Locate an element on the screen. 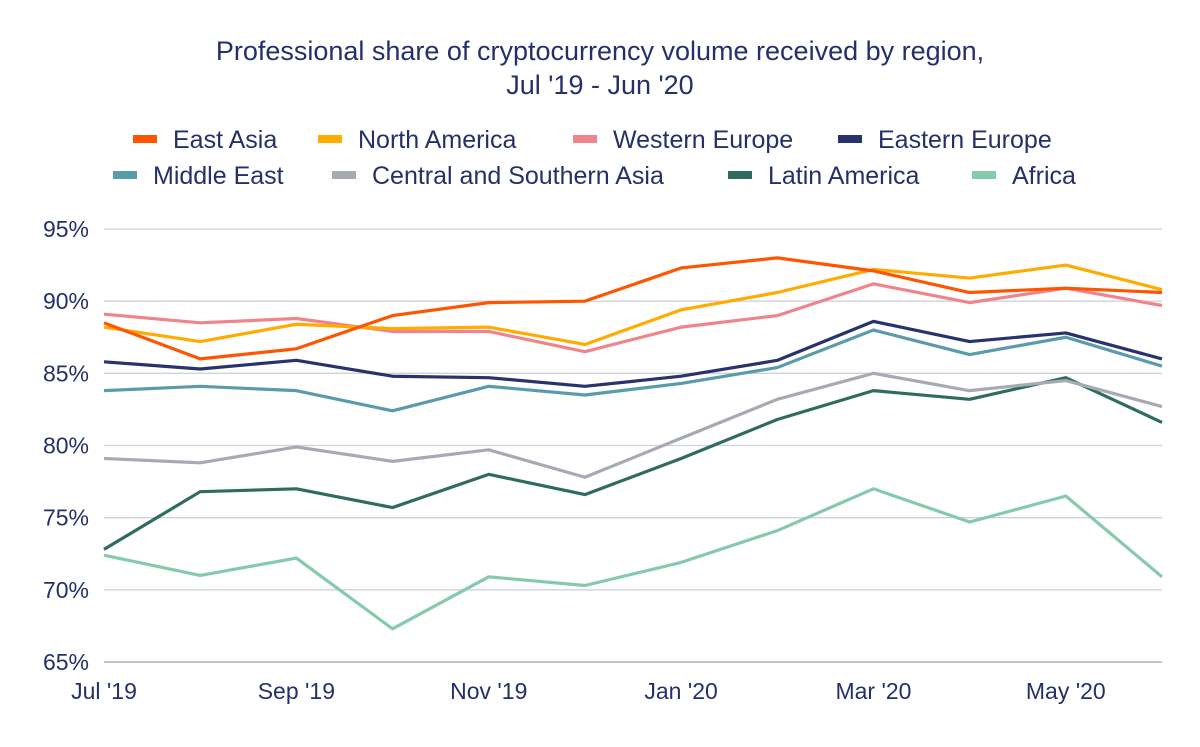  chart-title-line-2: Jul '19 - Jun '20 is located at coordinates (599, 85).